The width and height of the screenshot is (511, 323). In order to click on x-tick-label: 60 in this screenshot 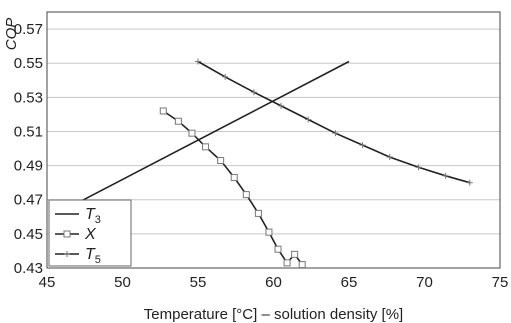, I will do `click(273, 282)`.